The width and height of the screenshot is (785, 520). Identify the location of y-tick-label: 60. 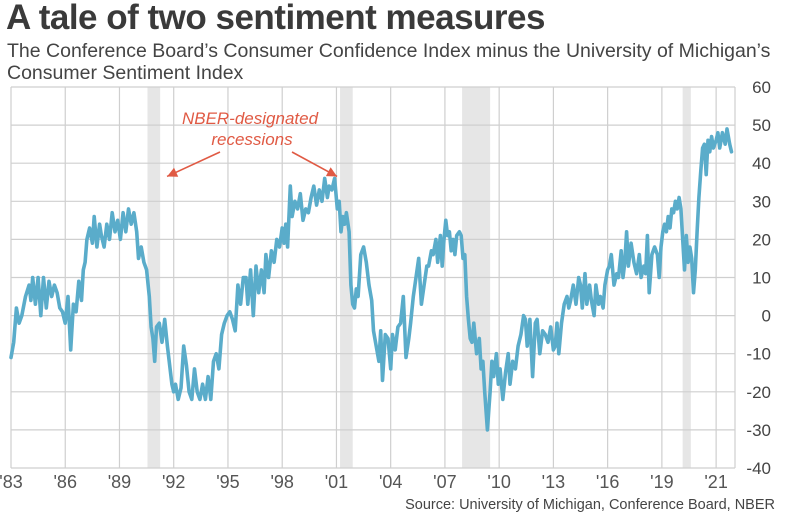
(761, 87).